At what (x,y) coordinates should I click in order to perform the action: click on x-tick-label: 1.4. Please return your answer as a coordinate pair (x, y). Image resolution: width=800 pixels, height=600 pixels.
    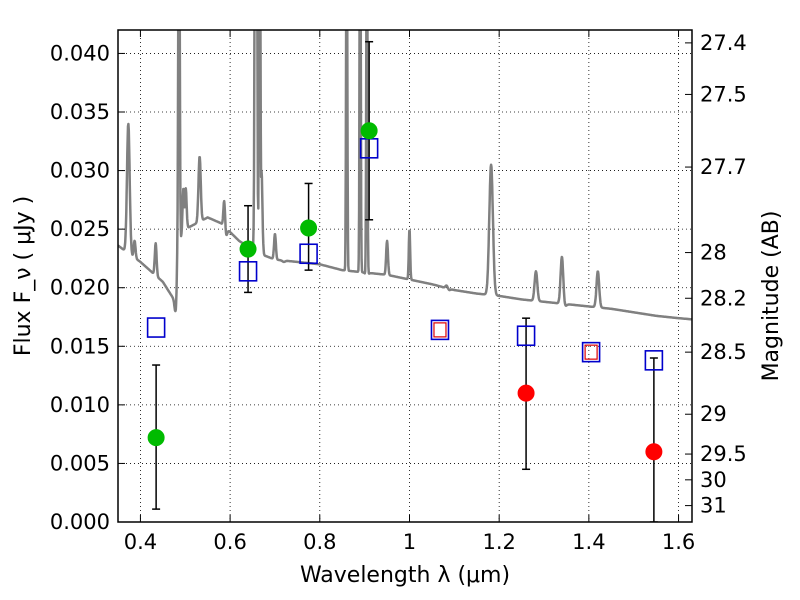
    Looking at the image, I should click on (588, 542).